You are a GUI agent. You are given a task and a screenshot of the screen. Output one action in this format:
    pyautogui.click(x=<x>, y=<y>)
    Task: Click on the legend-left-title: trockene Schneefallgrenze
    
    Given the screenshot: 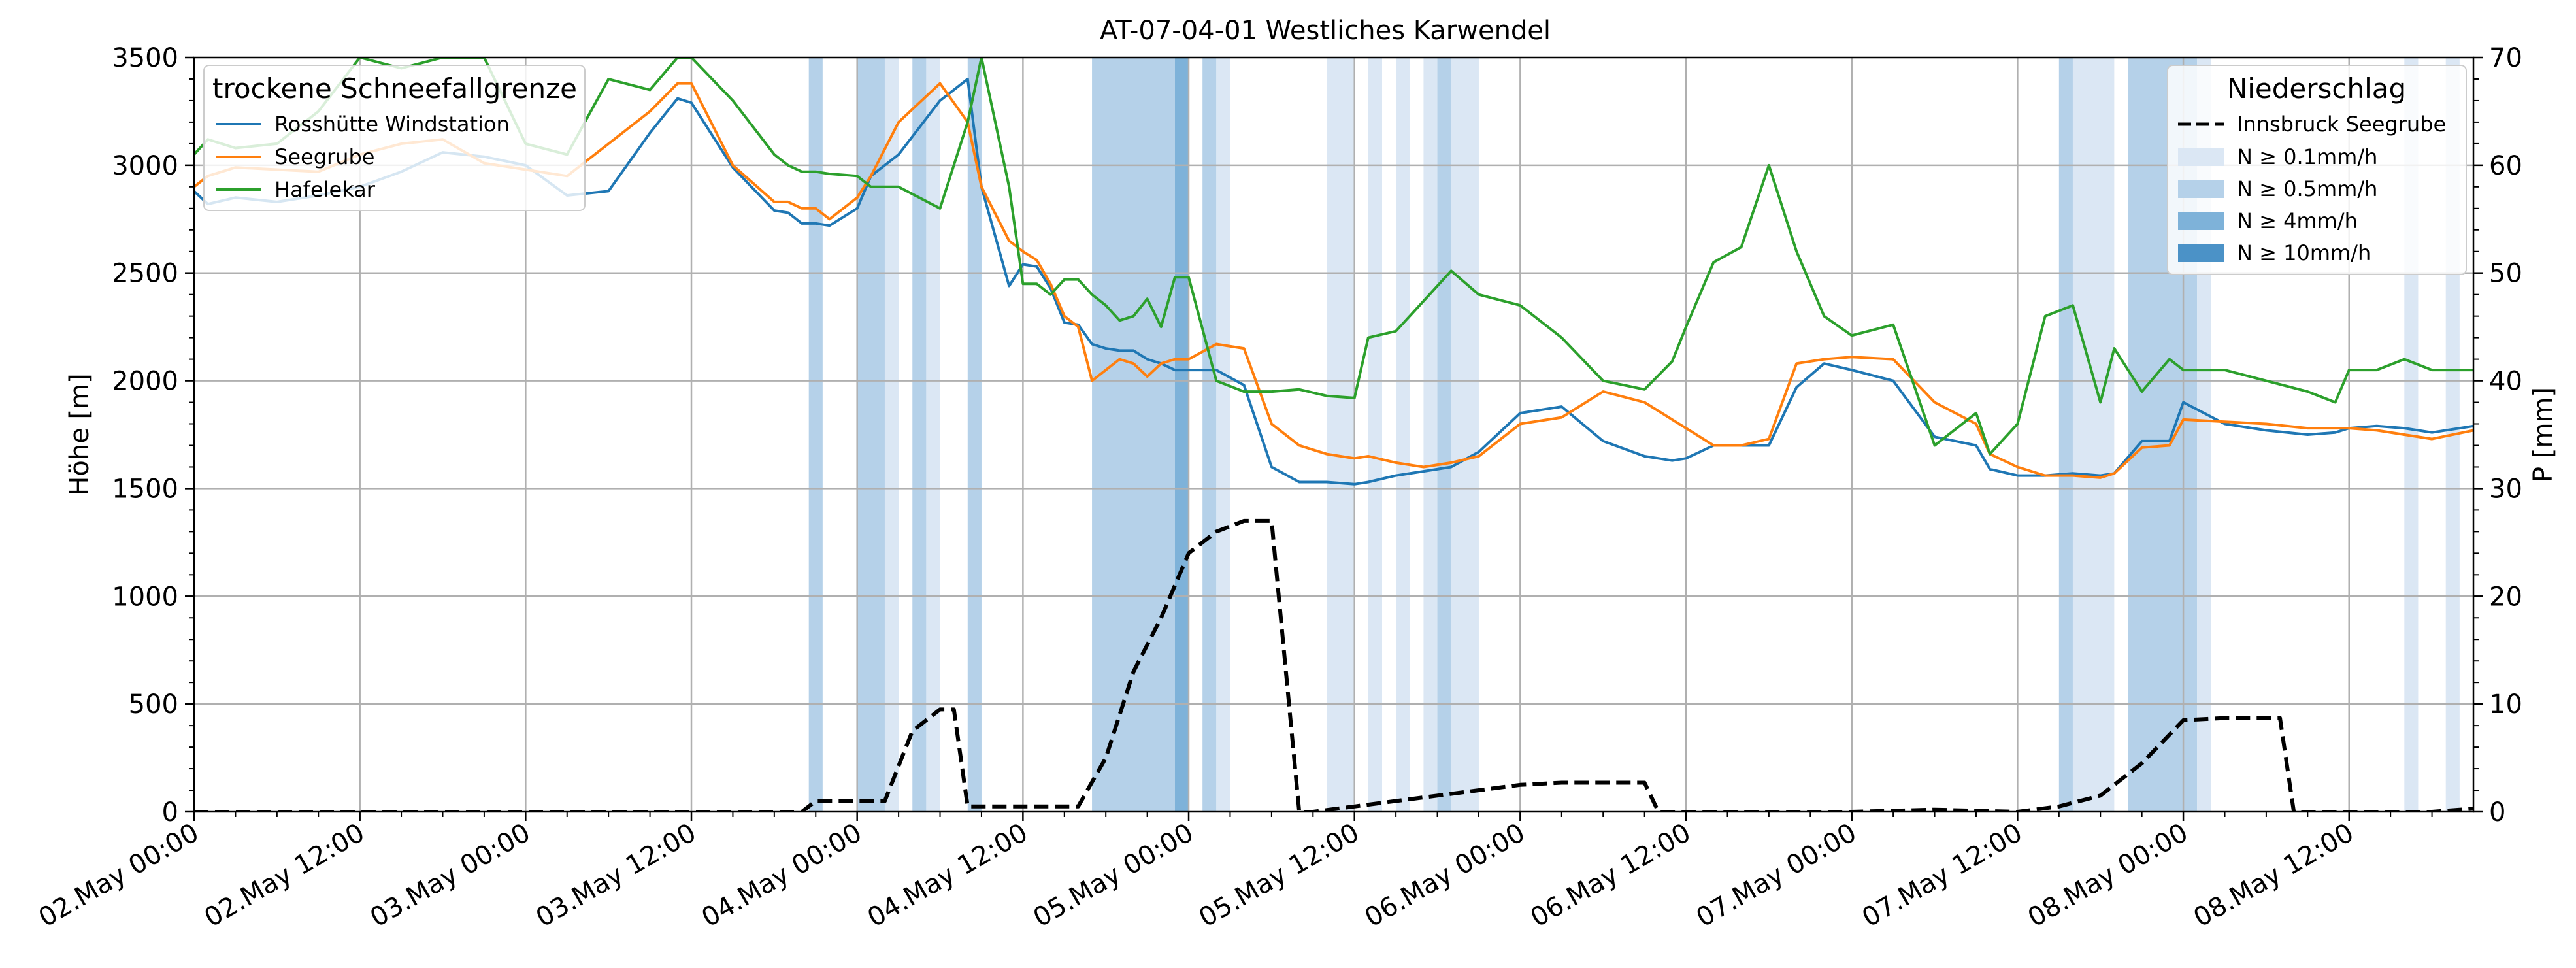 What is the action you would take?
    pyautogui.click(x=394, y=89)
    